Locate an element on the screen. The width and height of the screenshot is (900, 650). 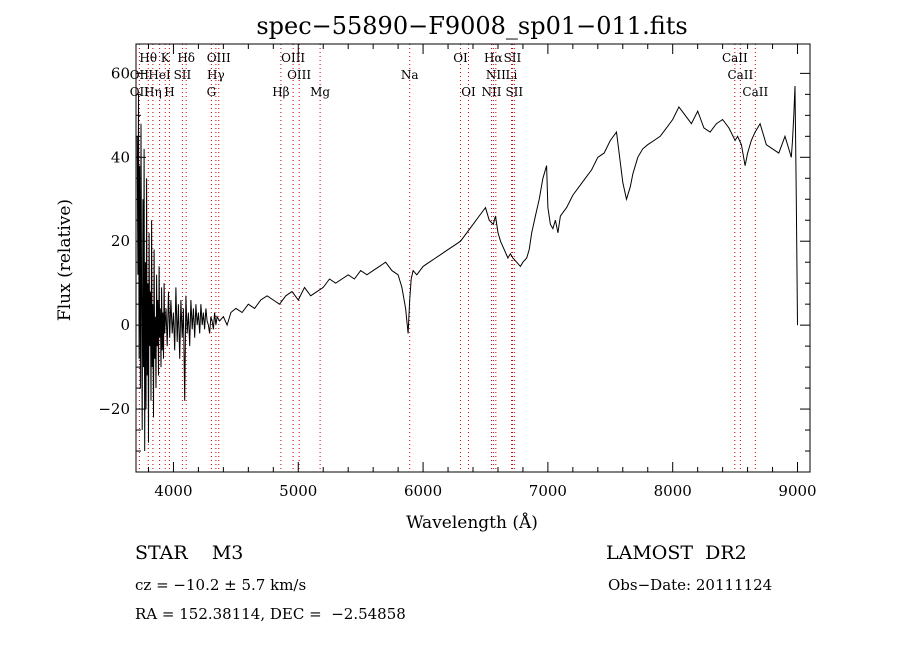
obs-date-label: Obs−Date: 20111124 is located at coordinates (690, 585).